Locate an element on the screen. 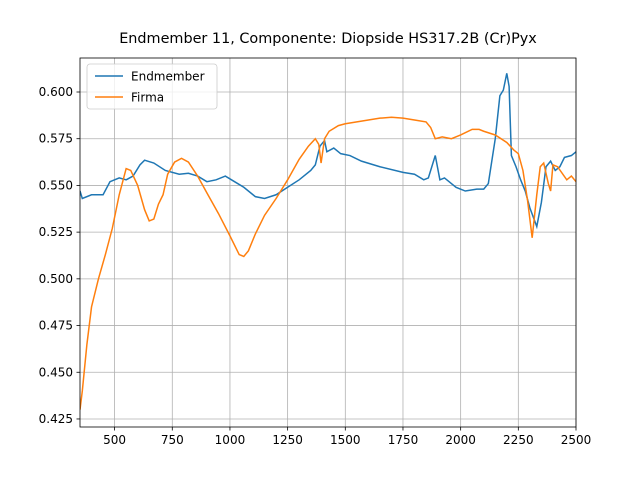 The width and height of the screenshot is (640, 480). y-tick-label: 0.500 is located at coordinates (56, 279).